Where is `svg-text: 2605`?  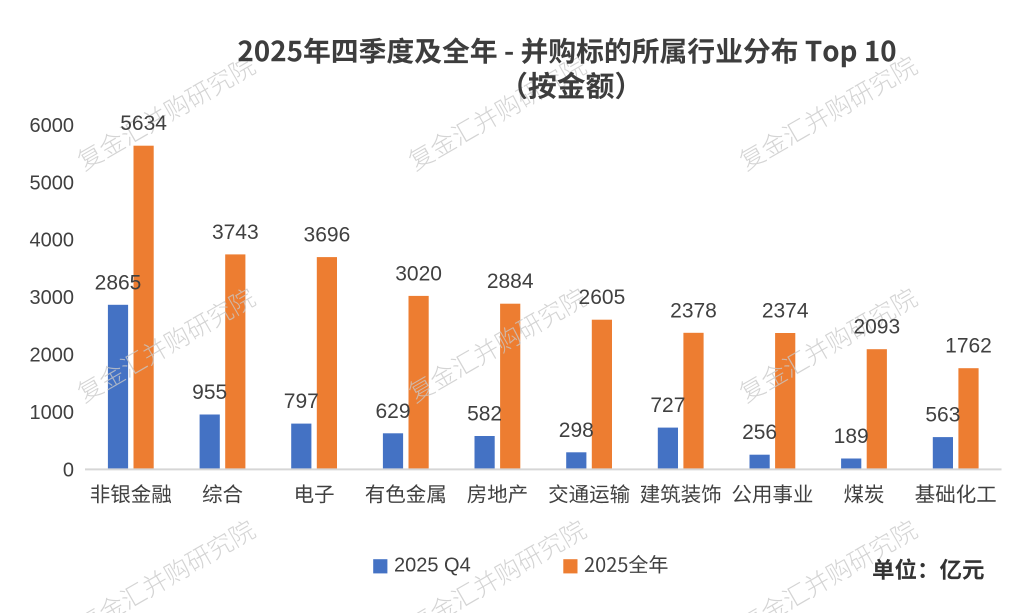
svg-text: 2605 is located at coordinates (602, 297).